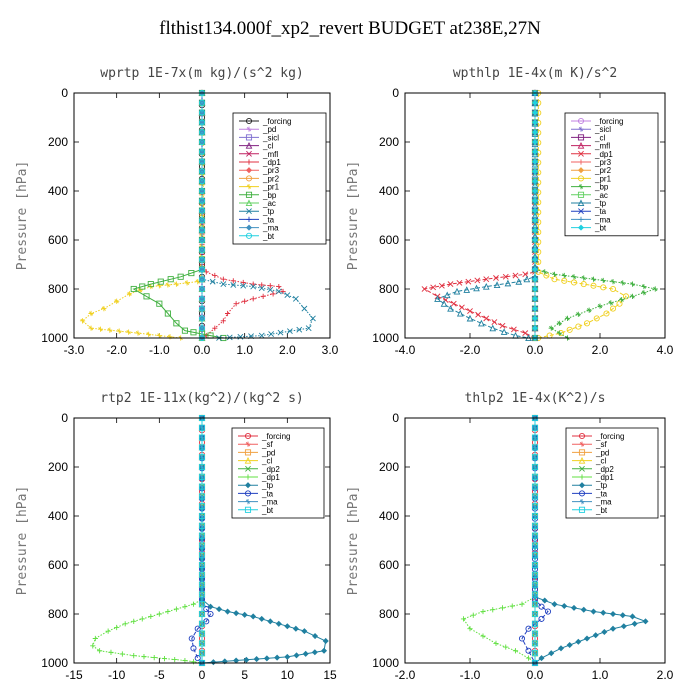 This screenshot has width=700, height=700. I want to click on legend-entry: _pr3, so click(271, 170).